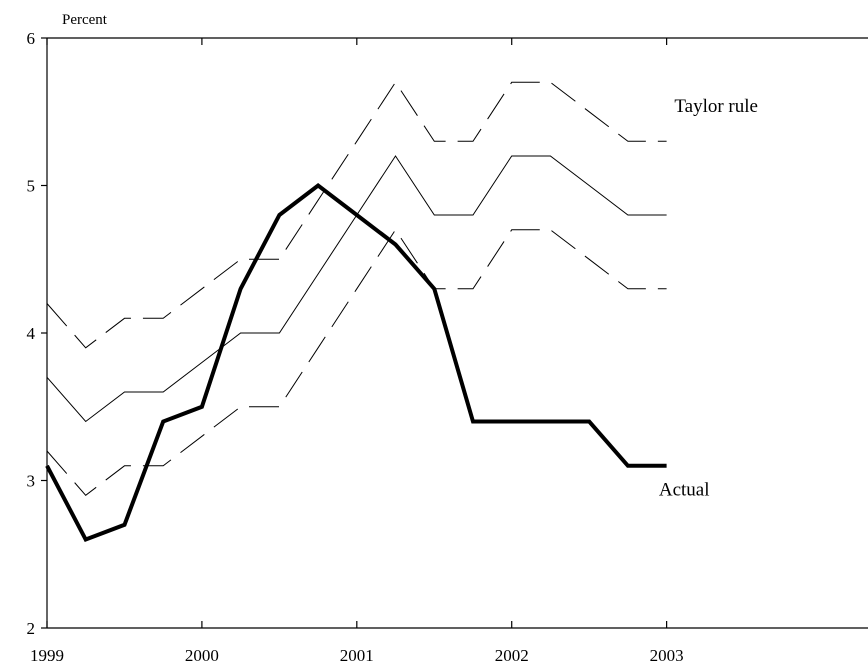  Describe the element at coordinates (357, 655) in the screenshot. I see `x-tick-label: 2001` at that location.